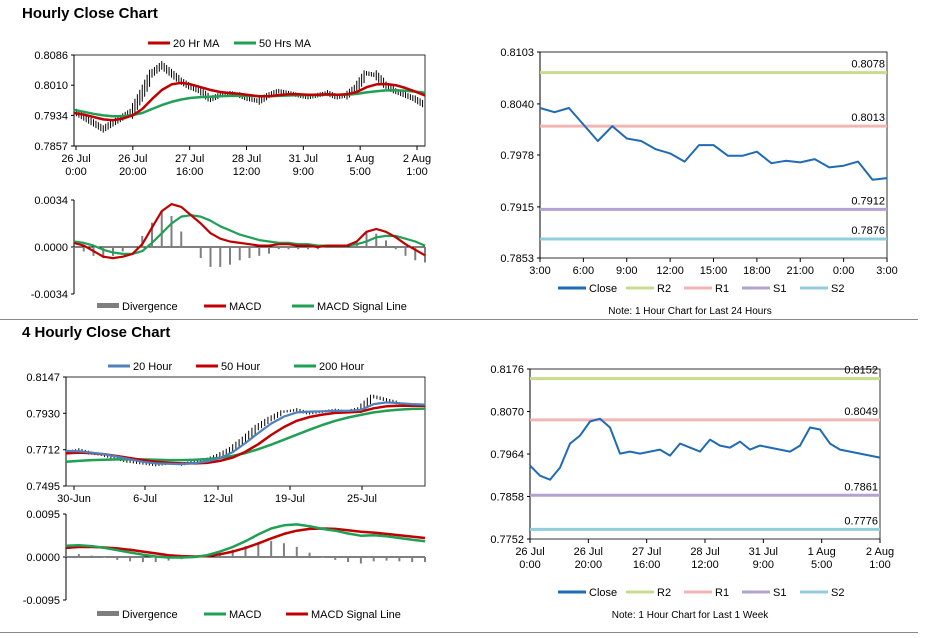 This screenshot has height=638, width=928. What do you see at coordinates (868, 118) in the screenshot?
I see `h1-24h-level-r1-label: 0.8013` at bounding box center [868, 118].